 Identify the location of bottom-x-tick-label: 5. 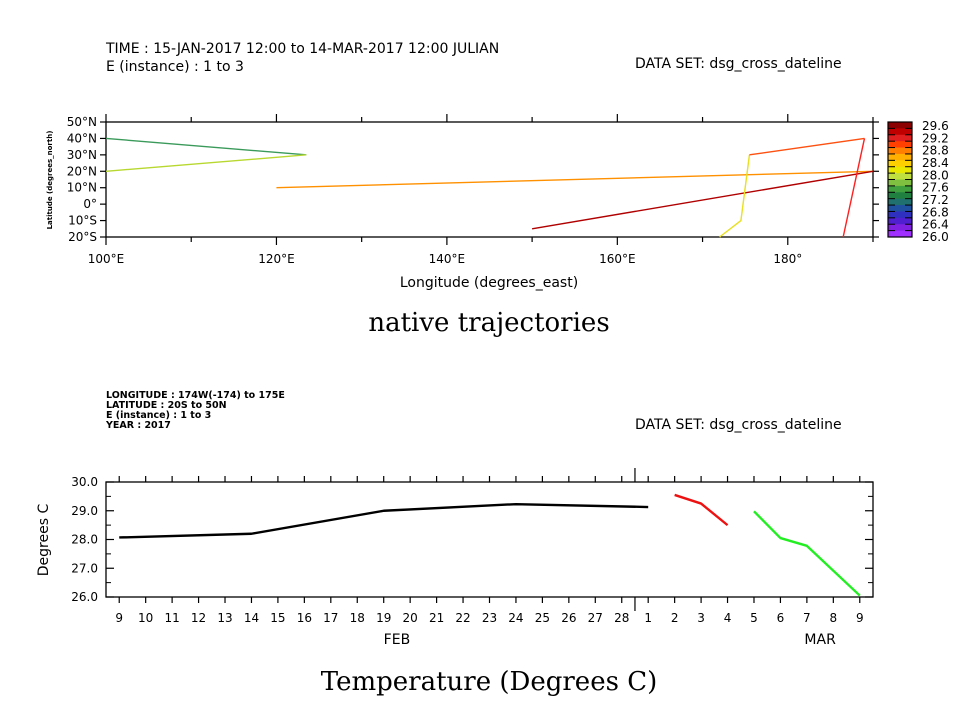
(754, 618).